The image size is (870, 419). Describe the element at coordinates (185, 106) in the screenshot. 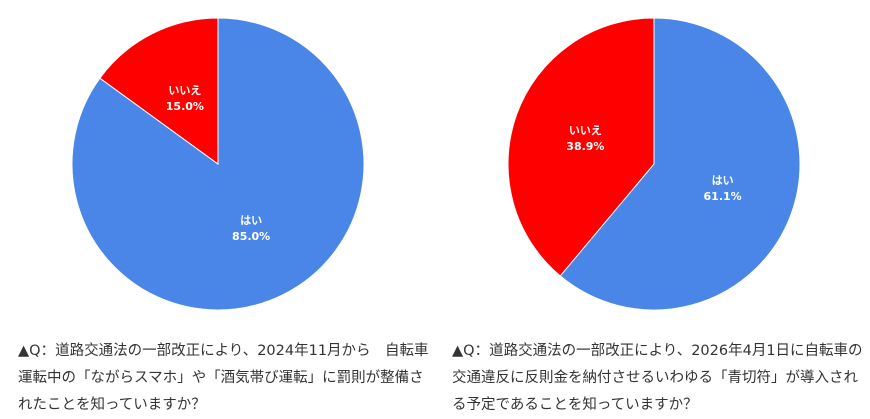

I see `value-label: 15.0%` at that location.